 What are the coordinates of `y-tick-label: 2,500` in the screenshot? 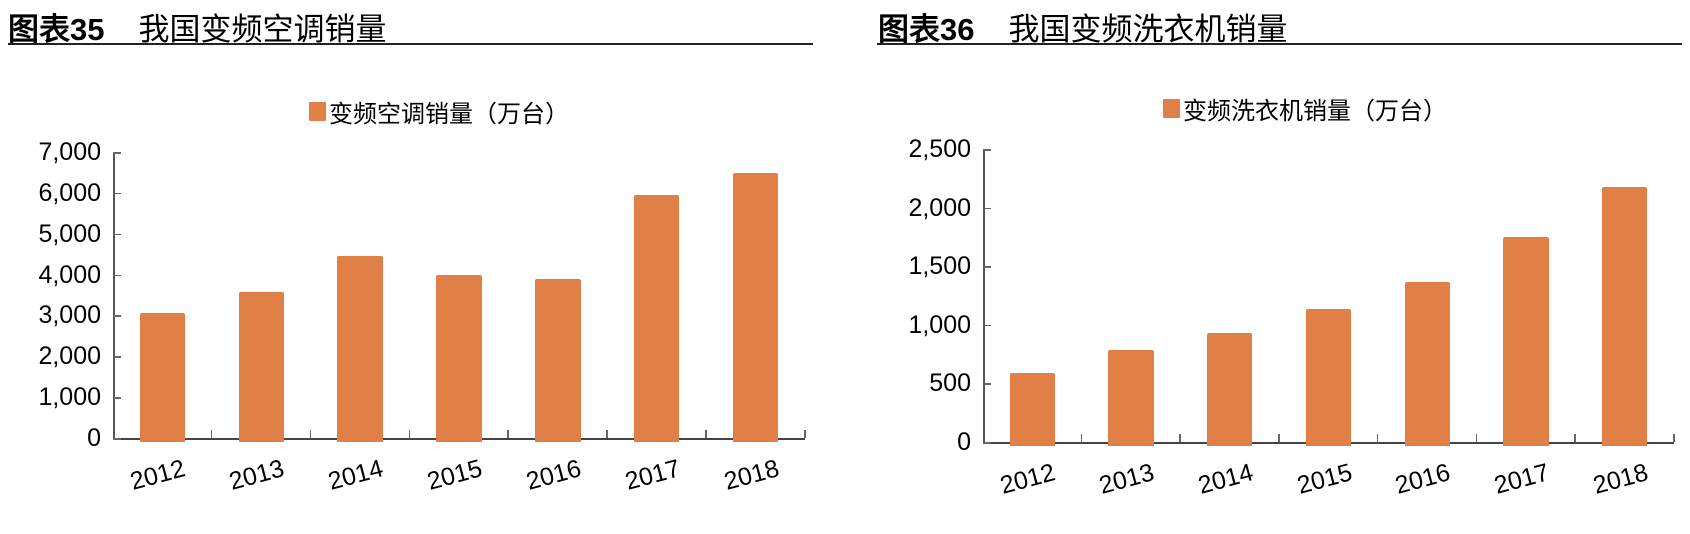 It's located at (939, 149).